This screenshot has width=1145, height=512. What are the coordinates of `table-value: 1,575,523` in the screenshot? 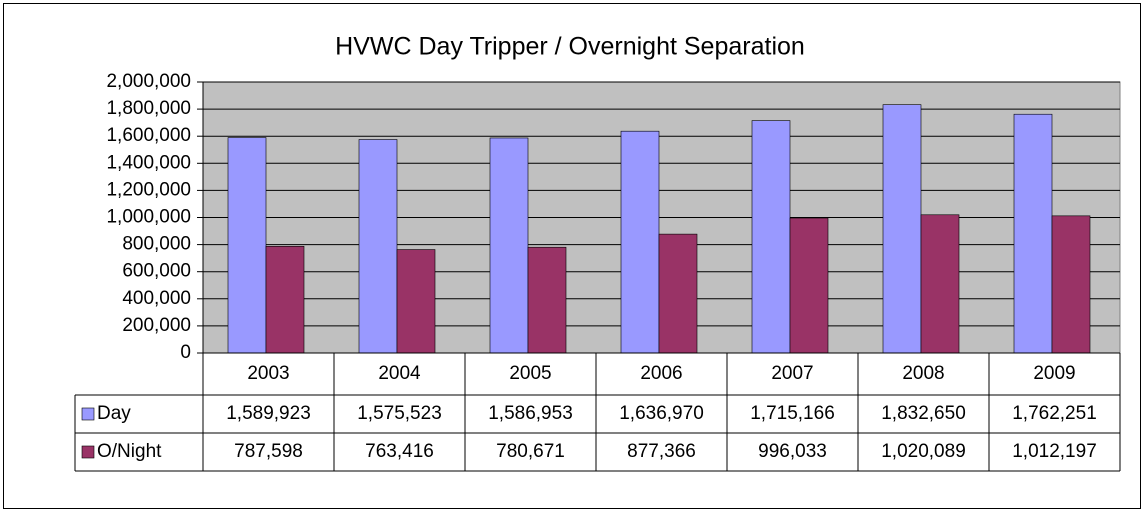 It's located at (399, 413).